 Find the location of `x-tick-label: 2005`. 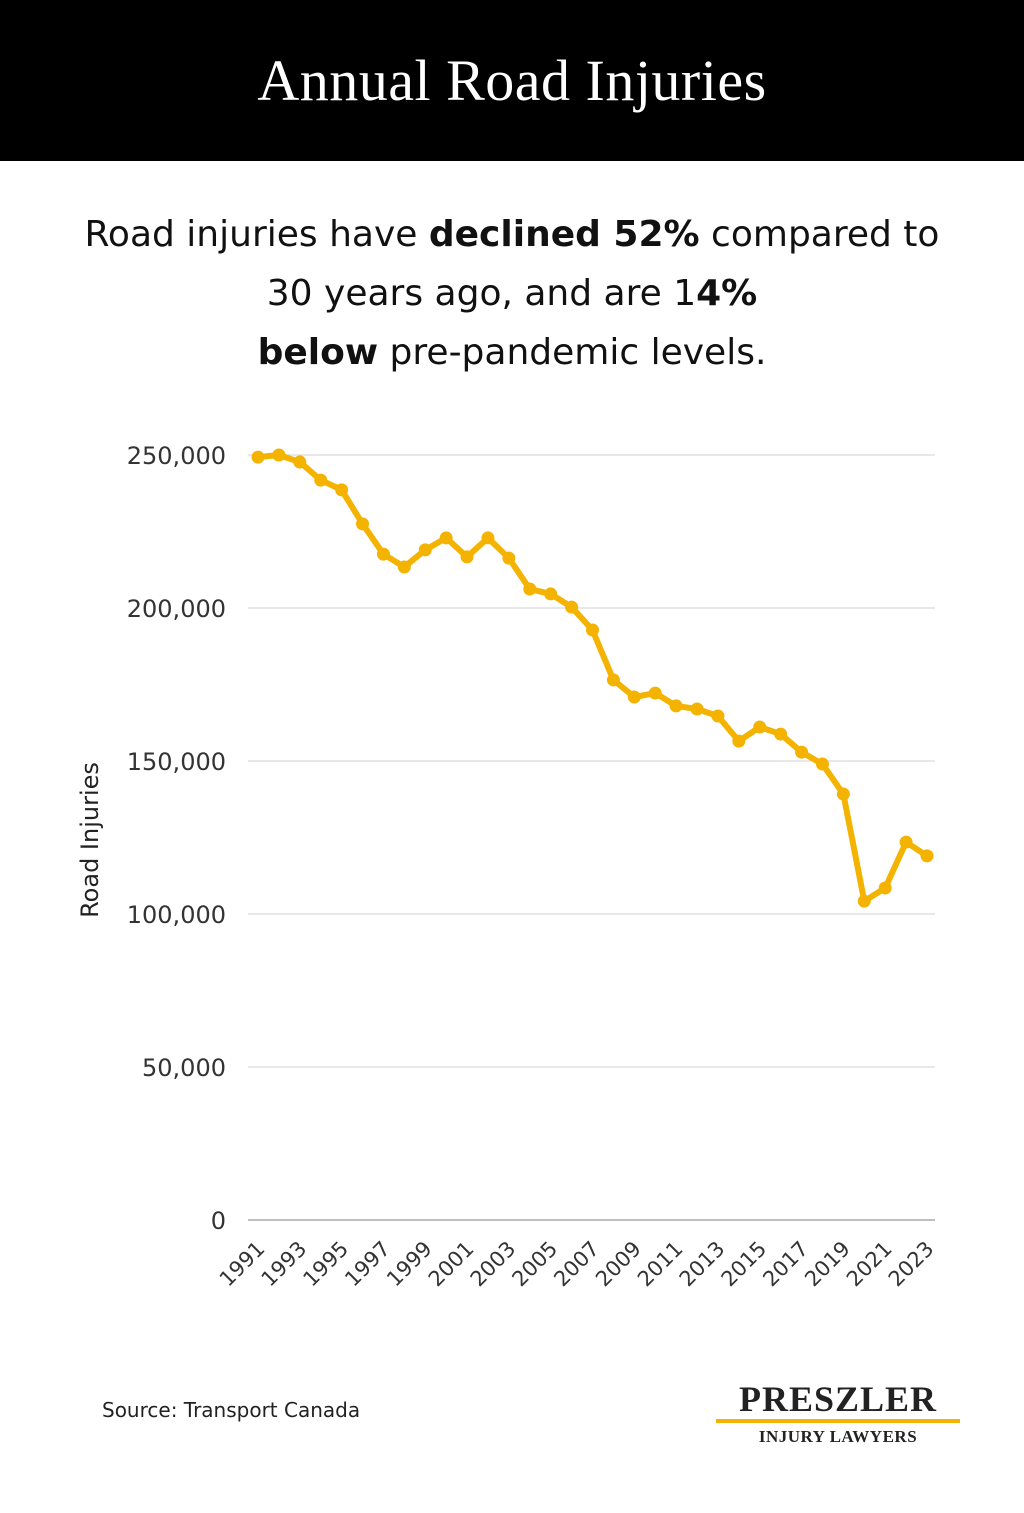

x-tick-label: 2005 is located at coordinates (534, 1264).